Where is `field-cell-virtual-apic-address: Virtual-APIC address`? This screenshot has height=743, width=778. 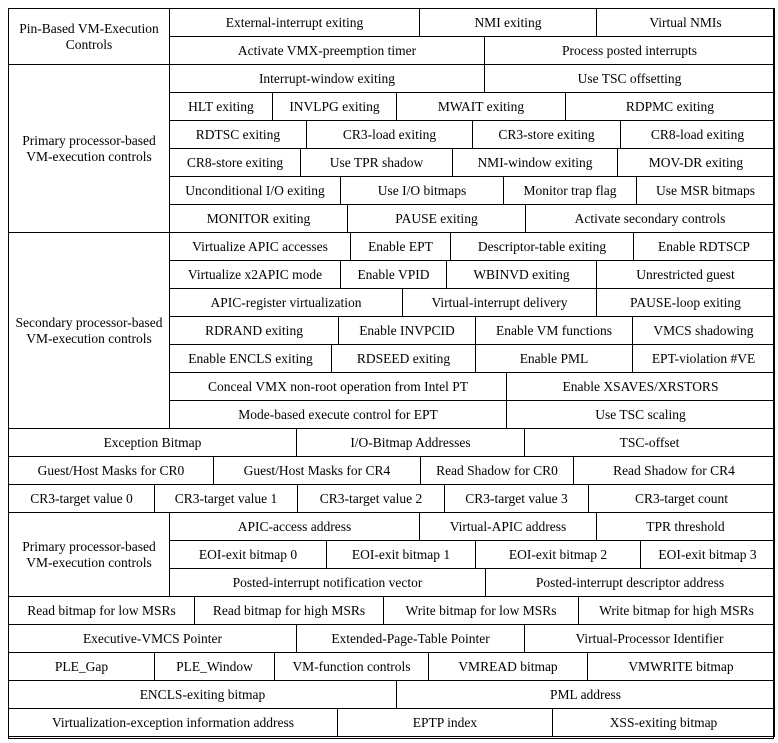 field-cell-virtual-apic-address: Virtual-APIC address is located at coordinates (508, 526).